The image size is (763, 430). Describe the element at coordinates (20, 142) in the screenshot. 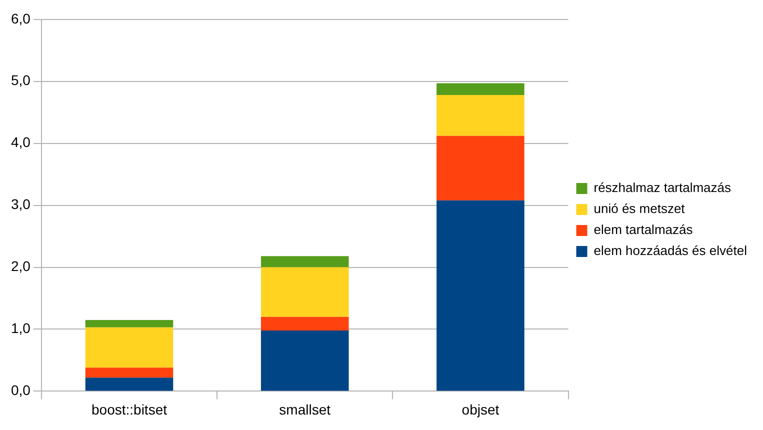

I see `y-tick-label: 4,0` at that location.